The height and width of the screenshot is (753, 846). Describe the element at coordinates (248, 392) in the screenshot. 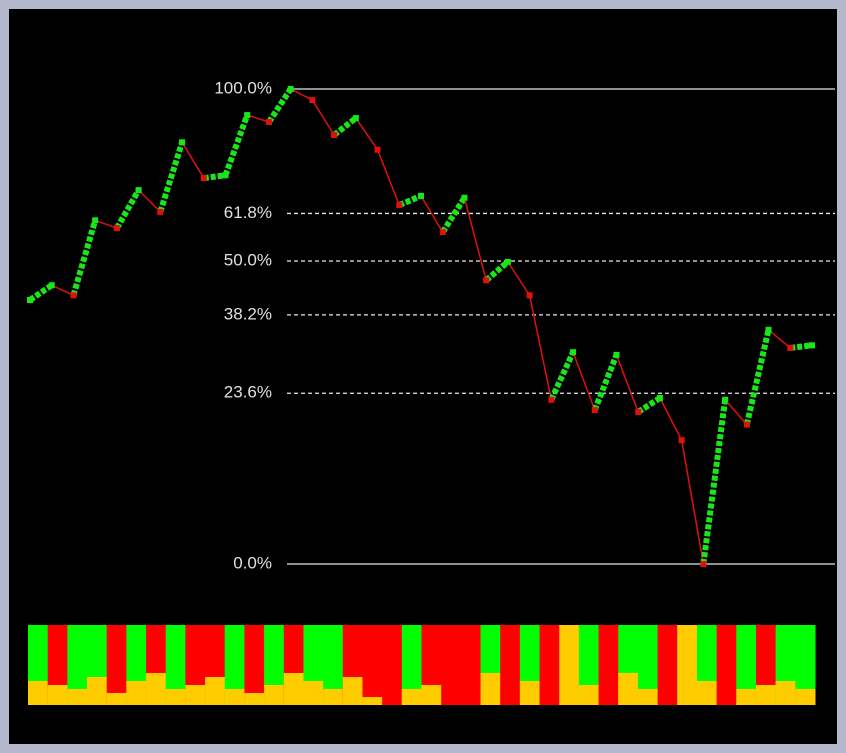

I see `y-tick-label: 23.6%` at that location.